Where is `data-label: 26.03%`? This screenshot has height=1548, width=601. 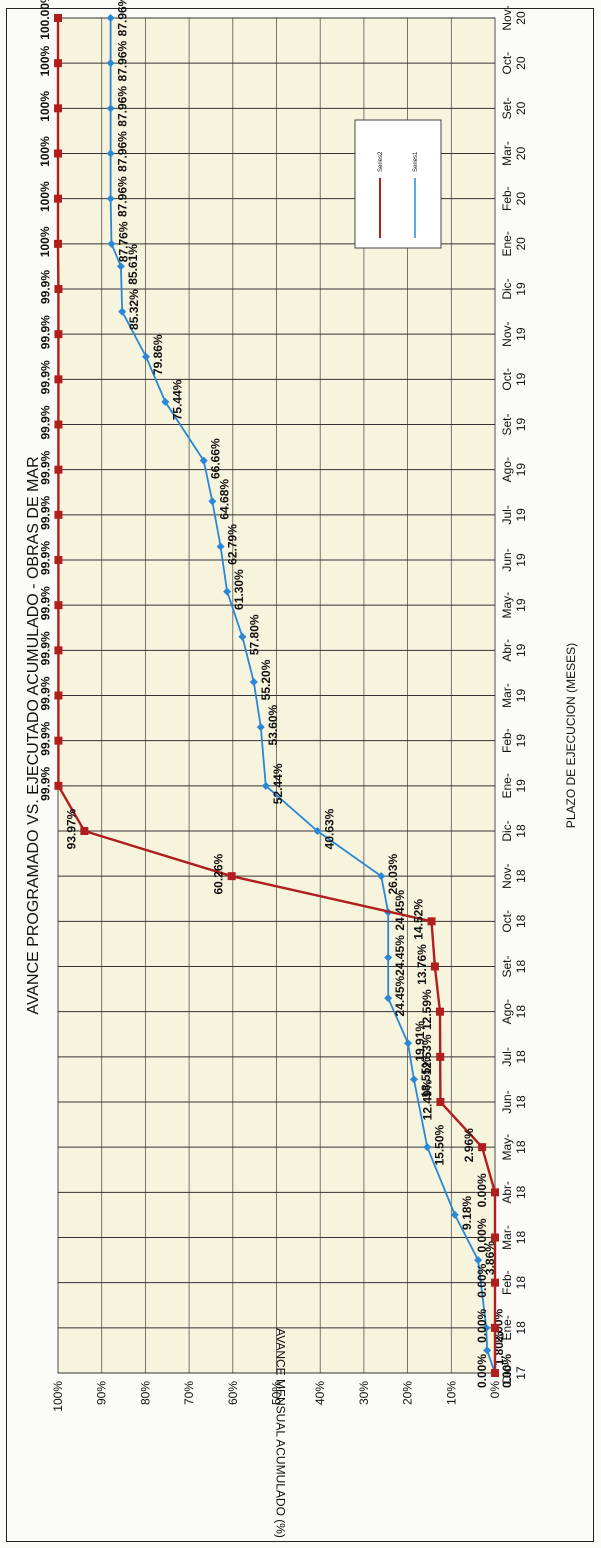 data-label: 26.03% is located at coordinates (393, 873).